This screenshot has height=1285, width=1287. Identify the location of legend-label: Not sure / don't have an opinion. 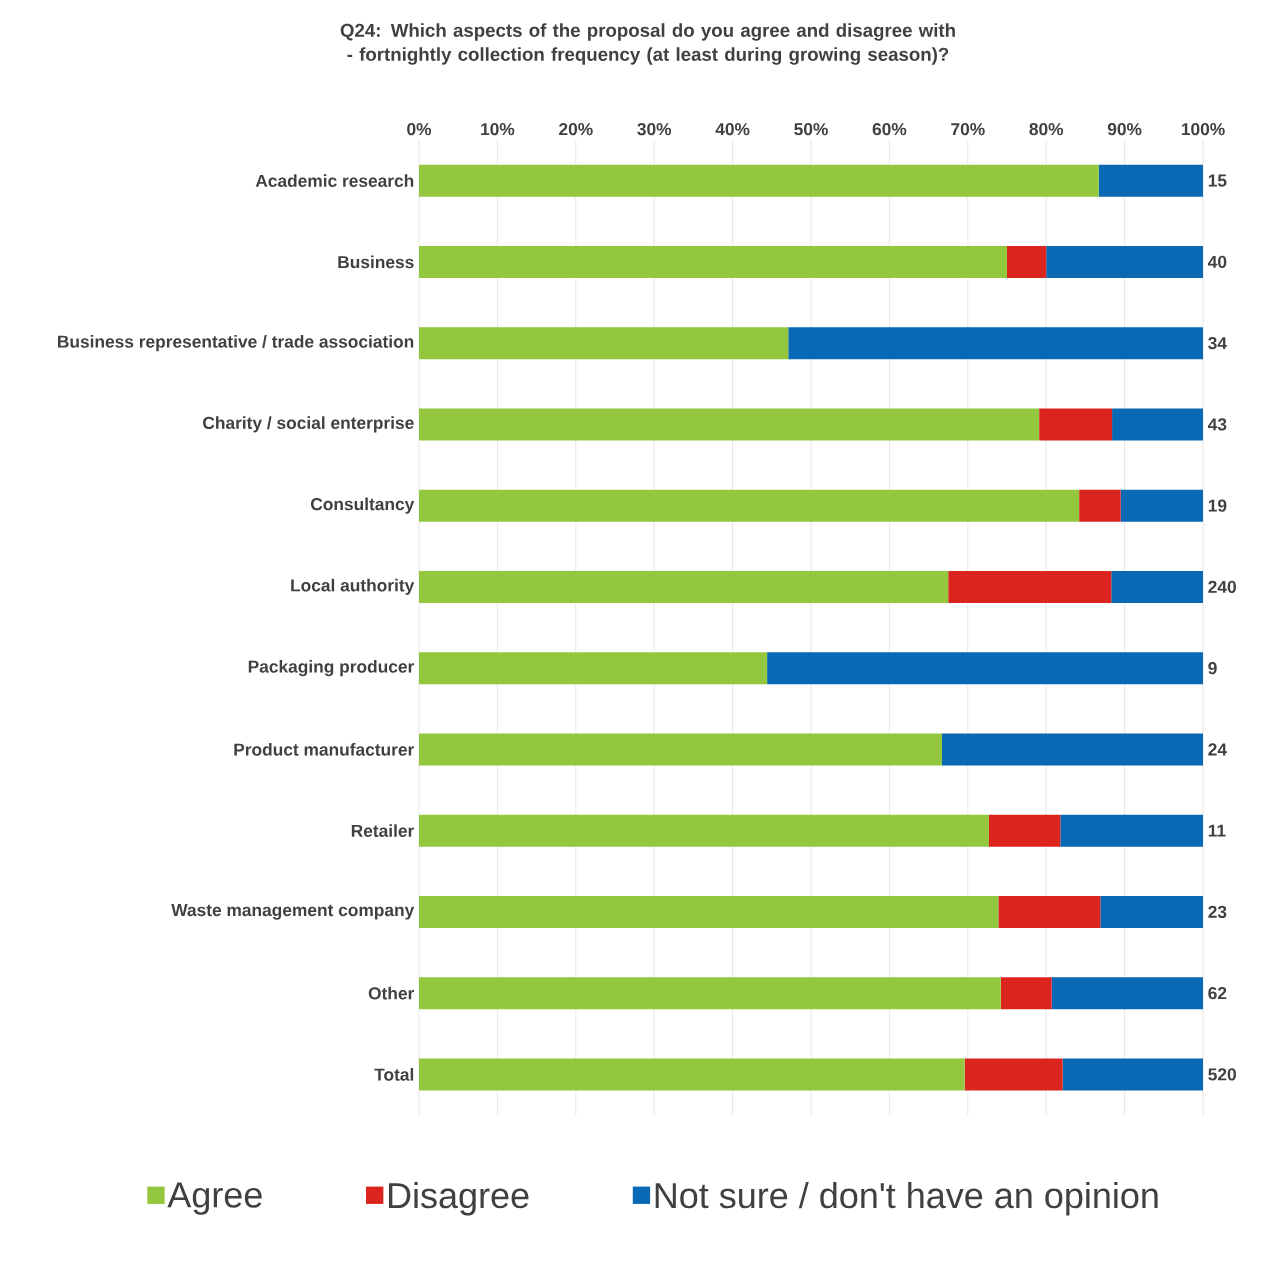
(906, 1198).